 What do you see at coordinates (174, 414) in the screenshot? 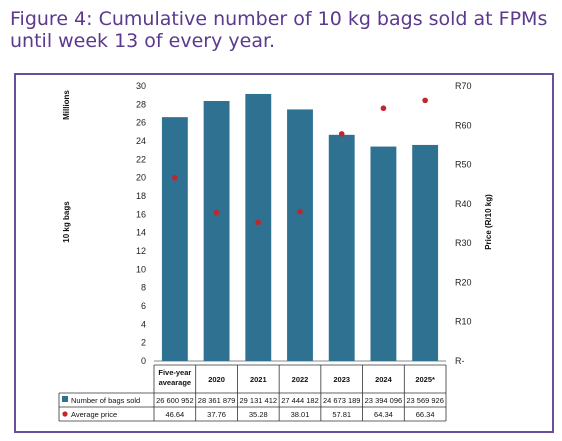
I see `table-value: 46.64` at bounding box center [174, 414].